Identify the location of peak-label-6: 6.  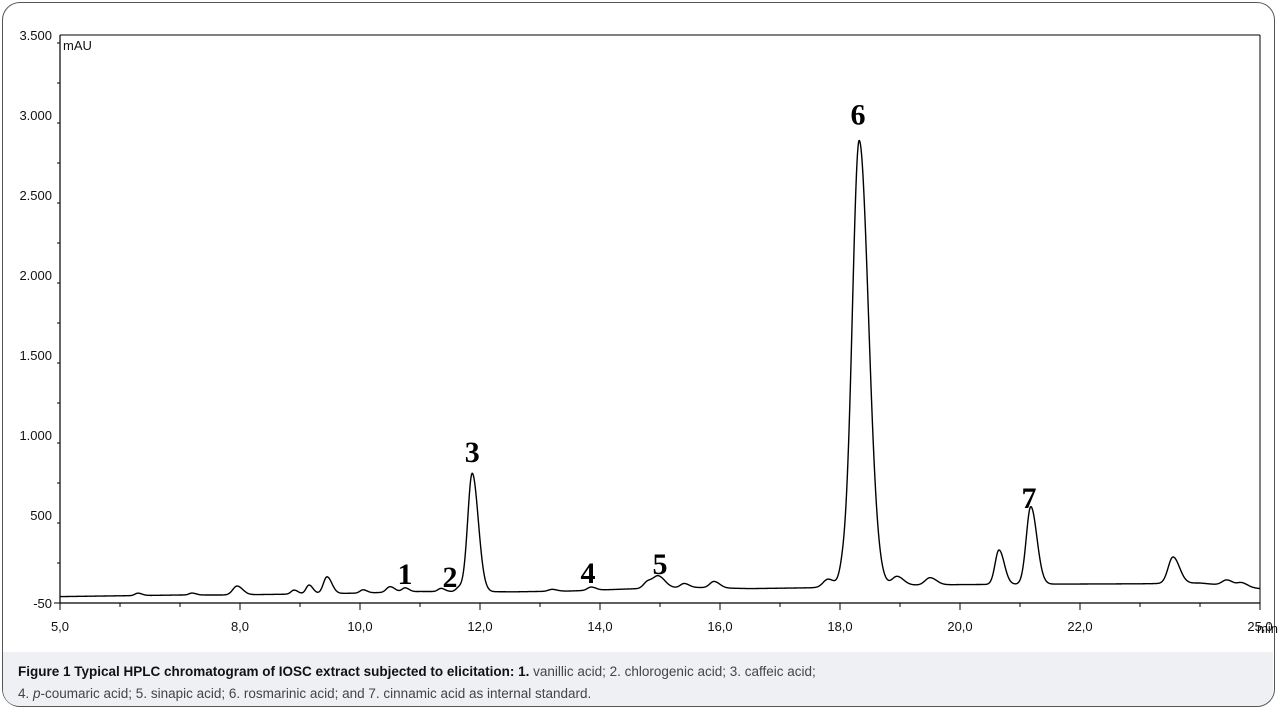
(858, 115).